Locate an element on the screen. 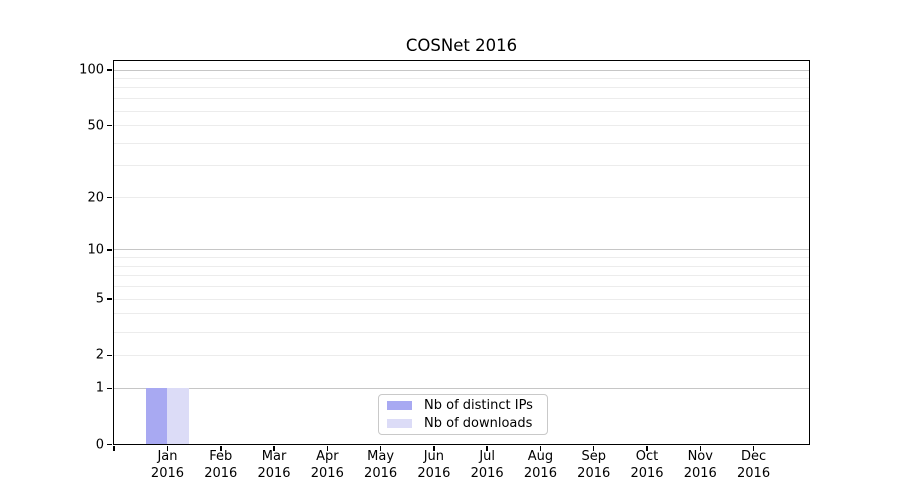  legend-label-distinct-ips: Nb of distinct IPs is located at coordinates (478, 405).